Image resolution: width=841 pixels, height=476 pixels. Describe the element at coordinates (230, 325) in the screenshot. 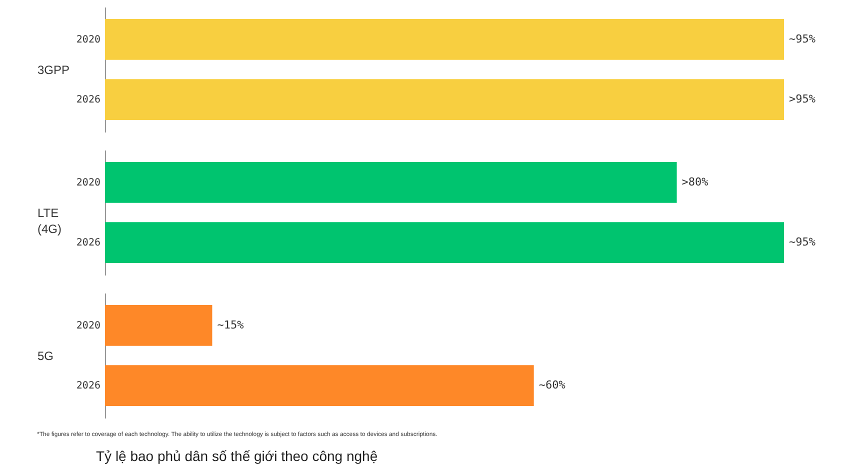

I see `data-label: ~15%` at that location.